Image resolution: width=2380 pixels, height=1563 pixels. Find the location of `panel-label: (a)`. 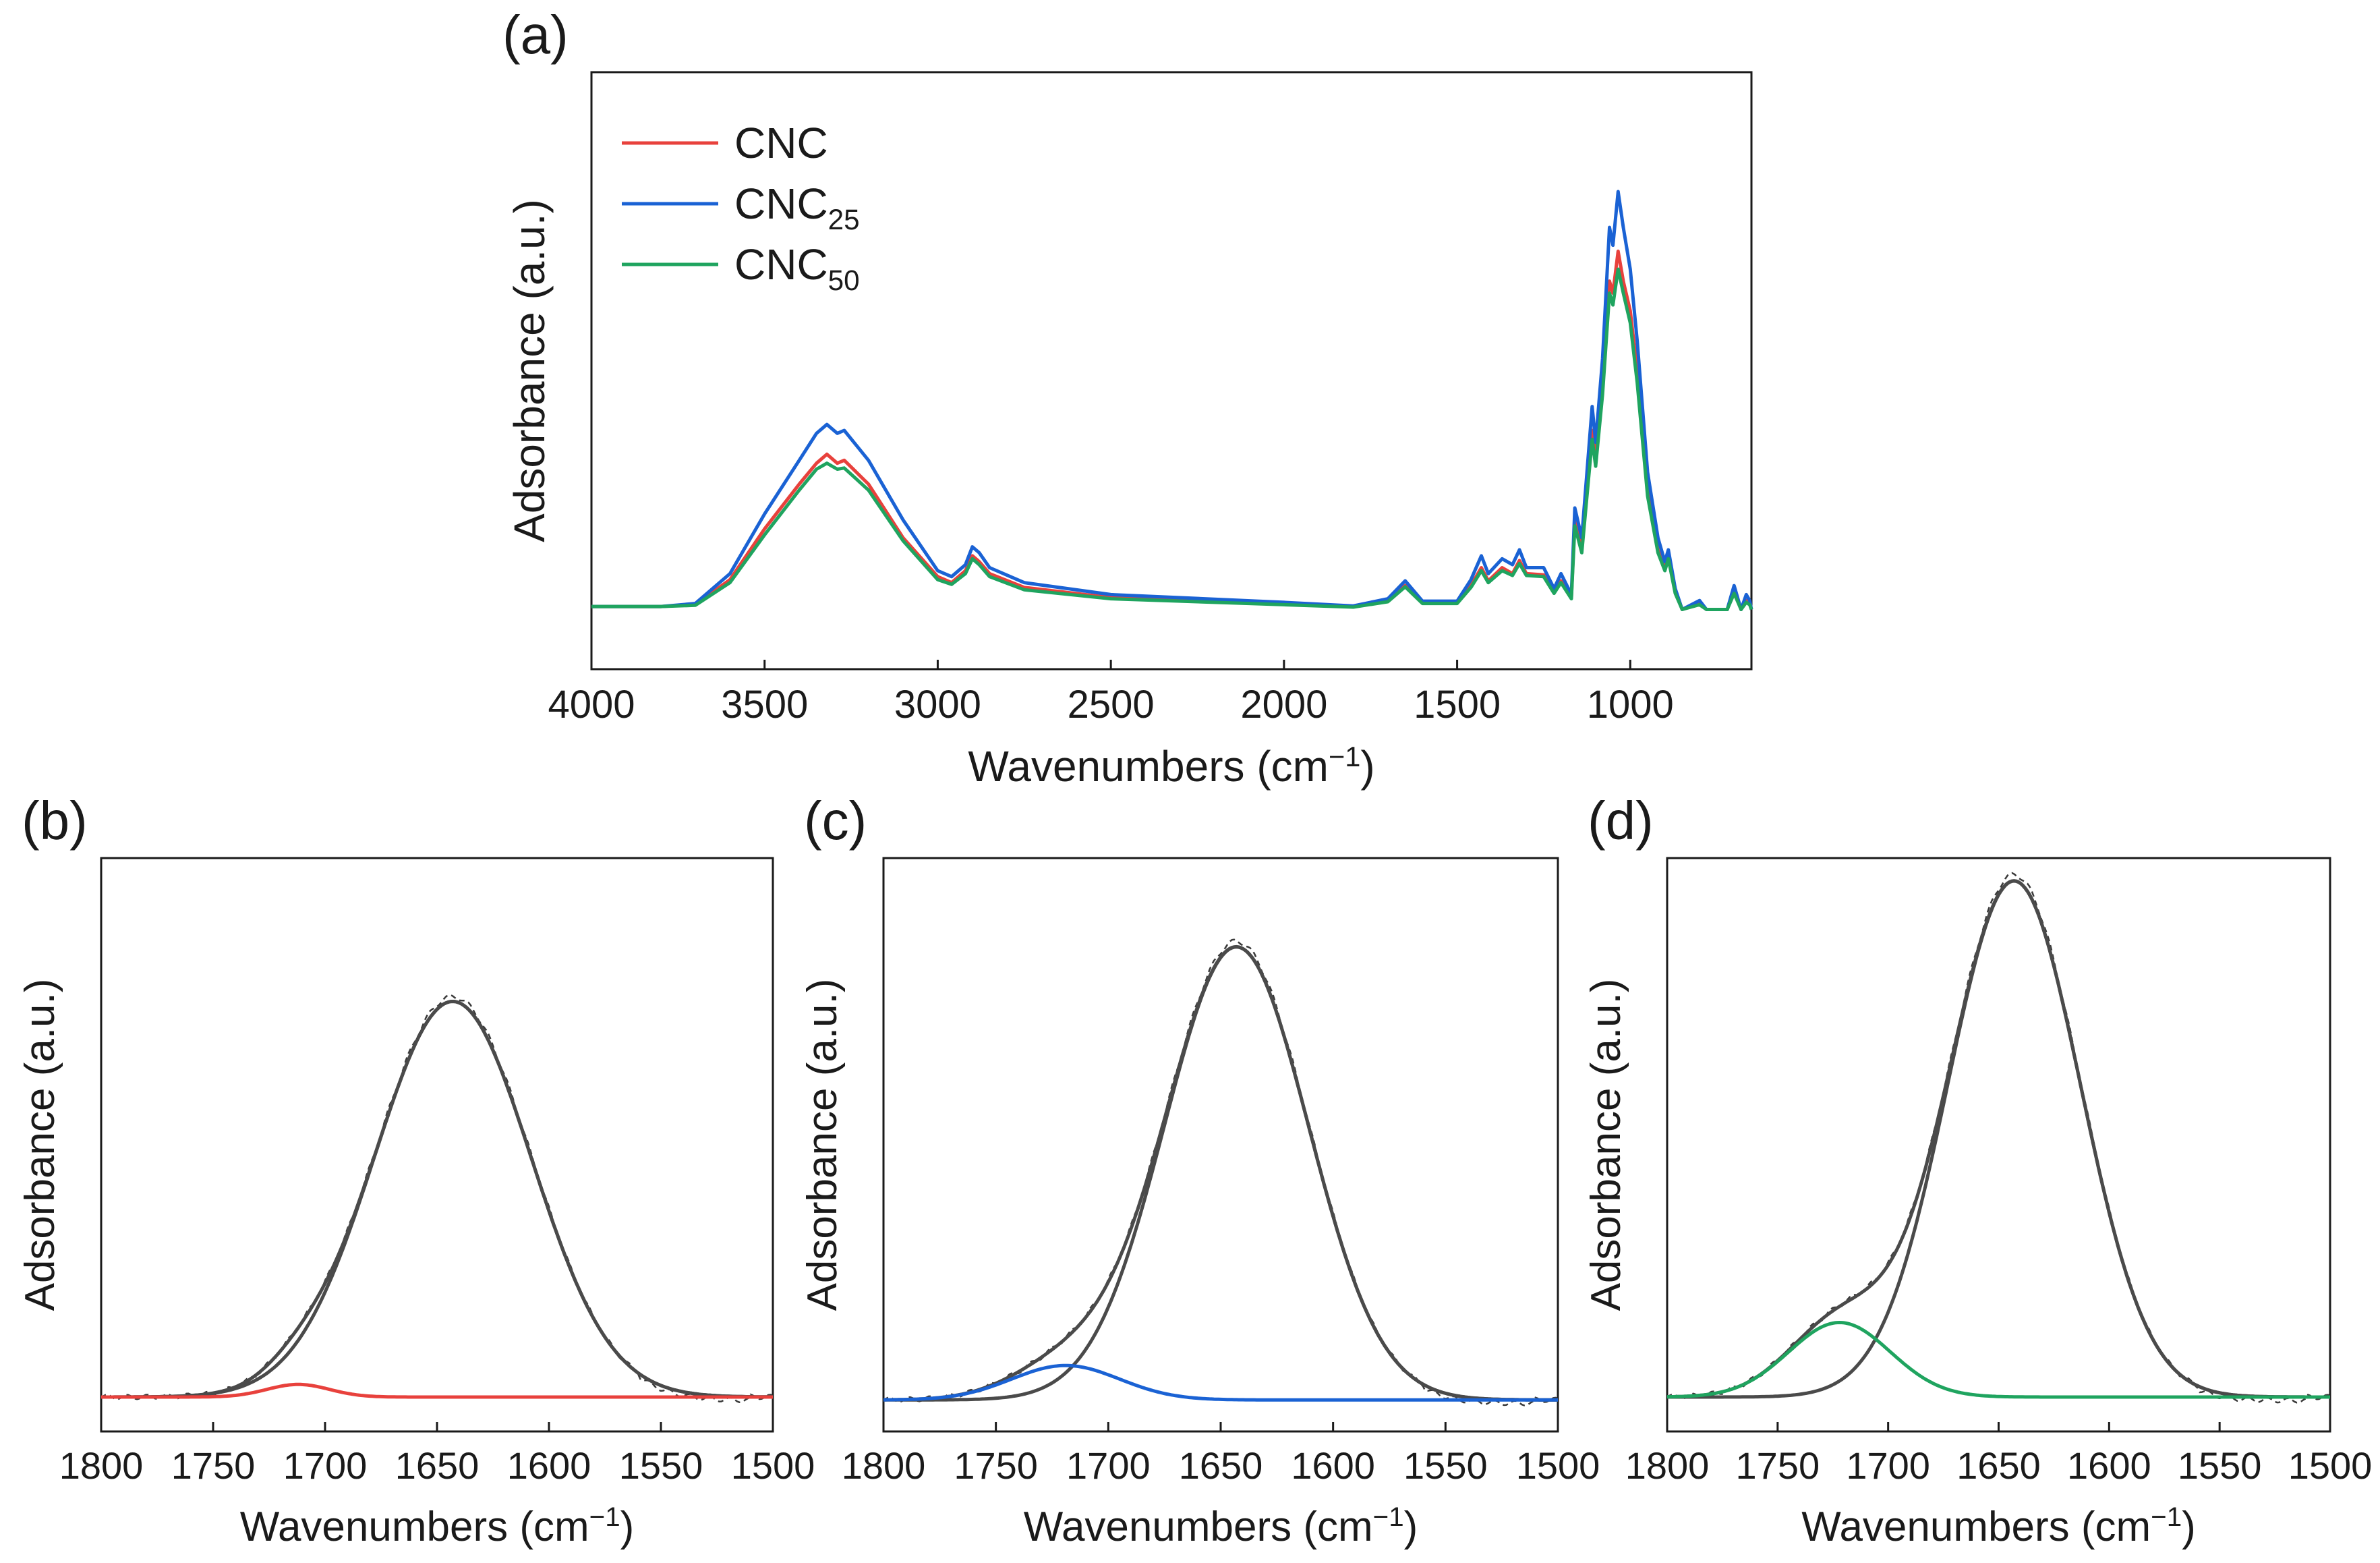

panel-label: (a) is located at coordinates (535, 35).